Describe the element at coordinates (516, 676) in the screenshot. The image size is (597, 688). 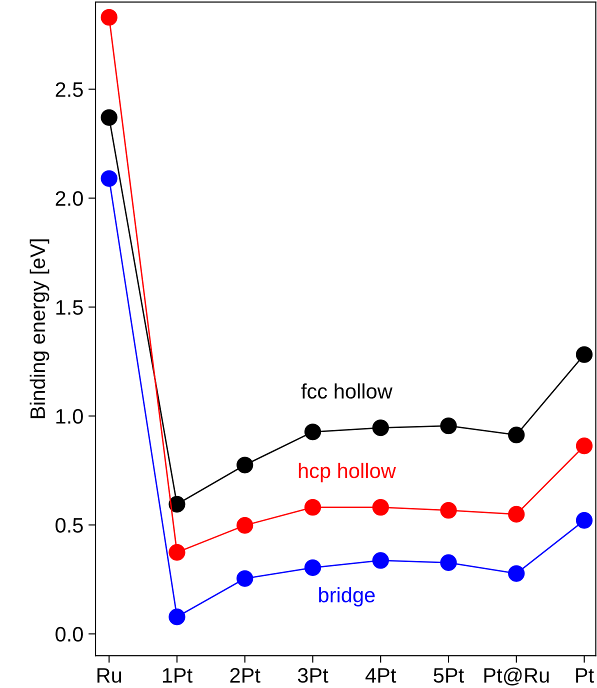
I see `x-tick-label: Pt@Ru` at that location.